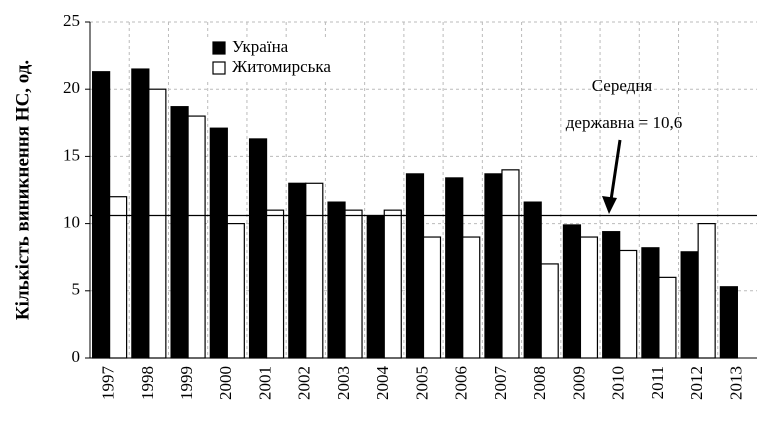  What do you see at coordinates (264, 383) in the screenshot?
I see `x-tick-label: 2001` at bounding box center [264, 383].